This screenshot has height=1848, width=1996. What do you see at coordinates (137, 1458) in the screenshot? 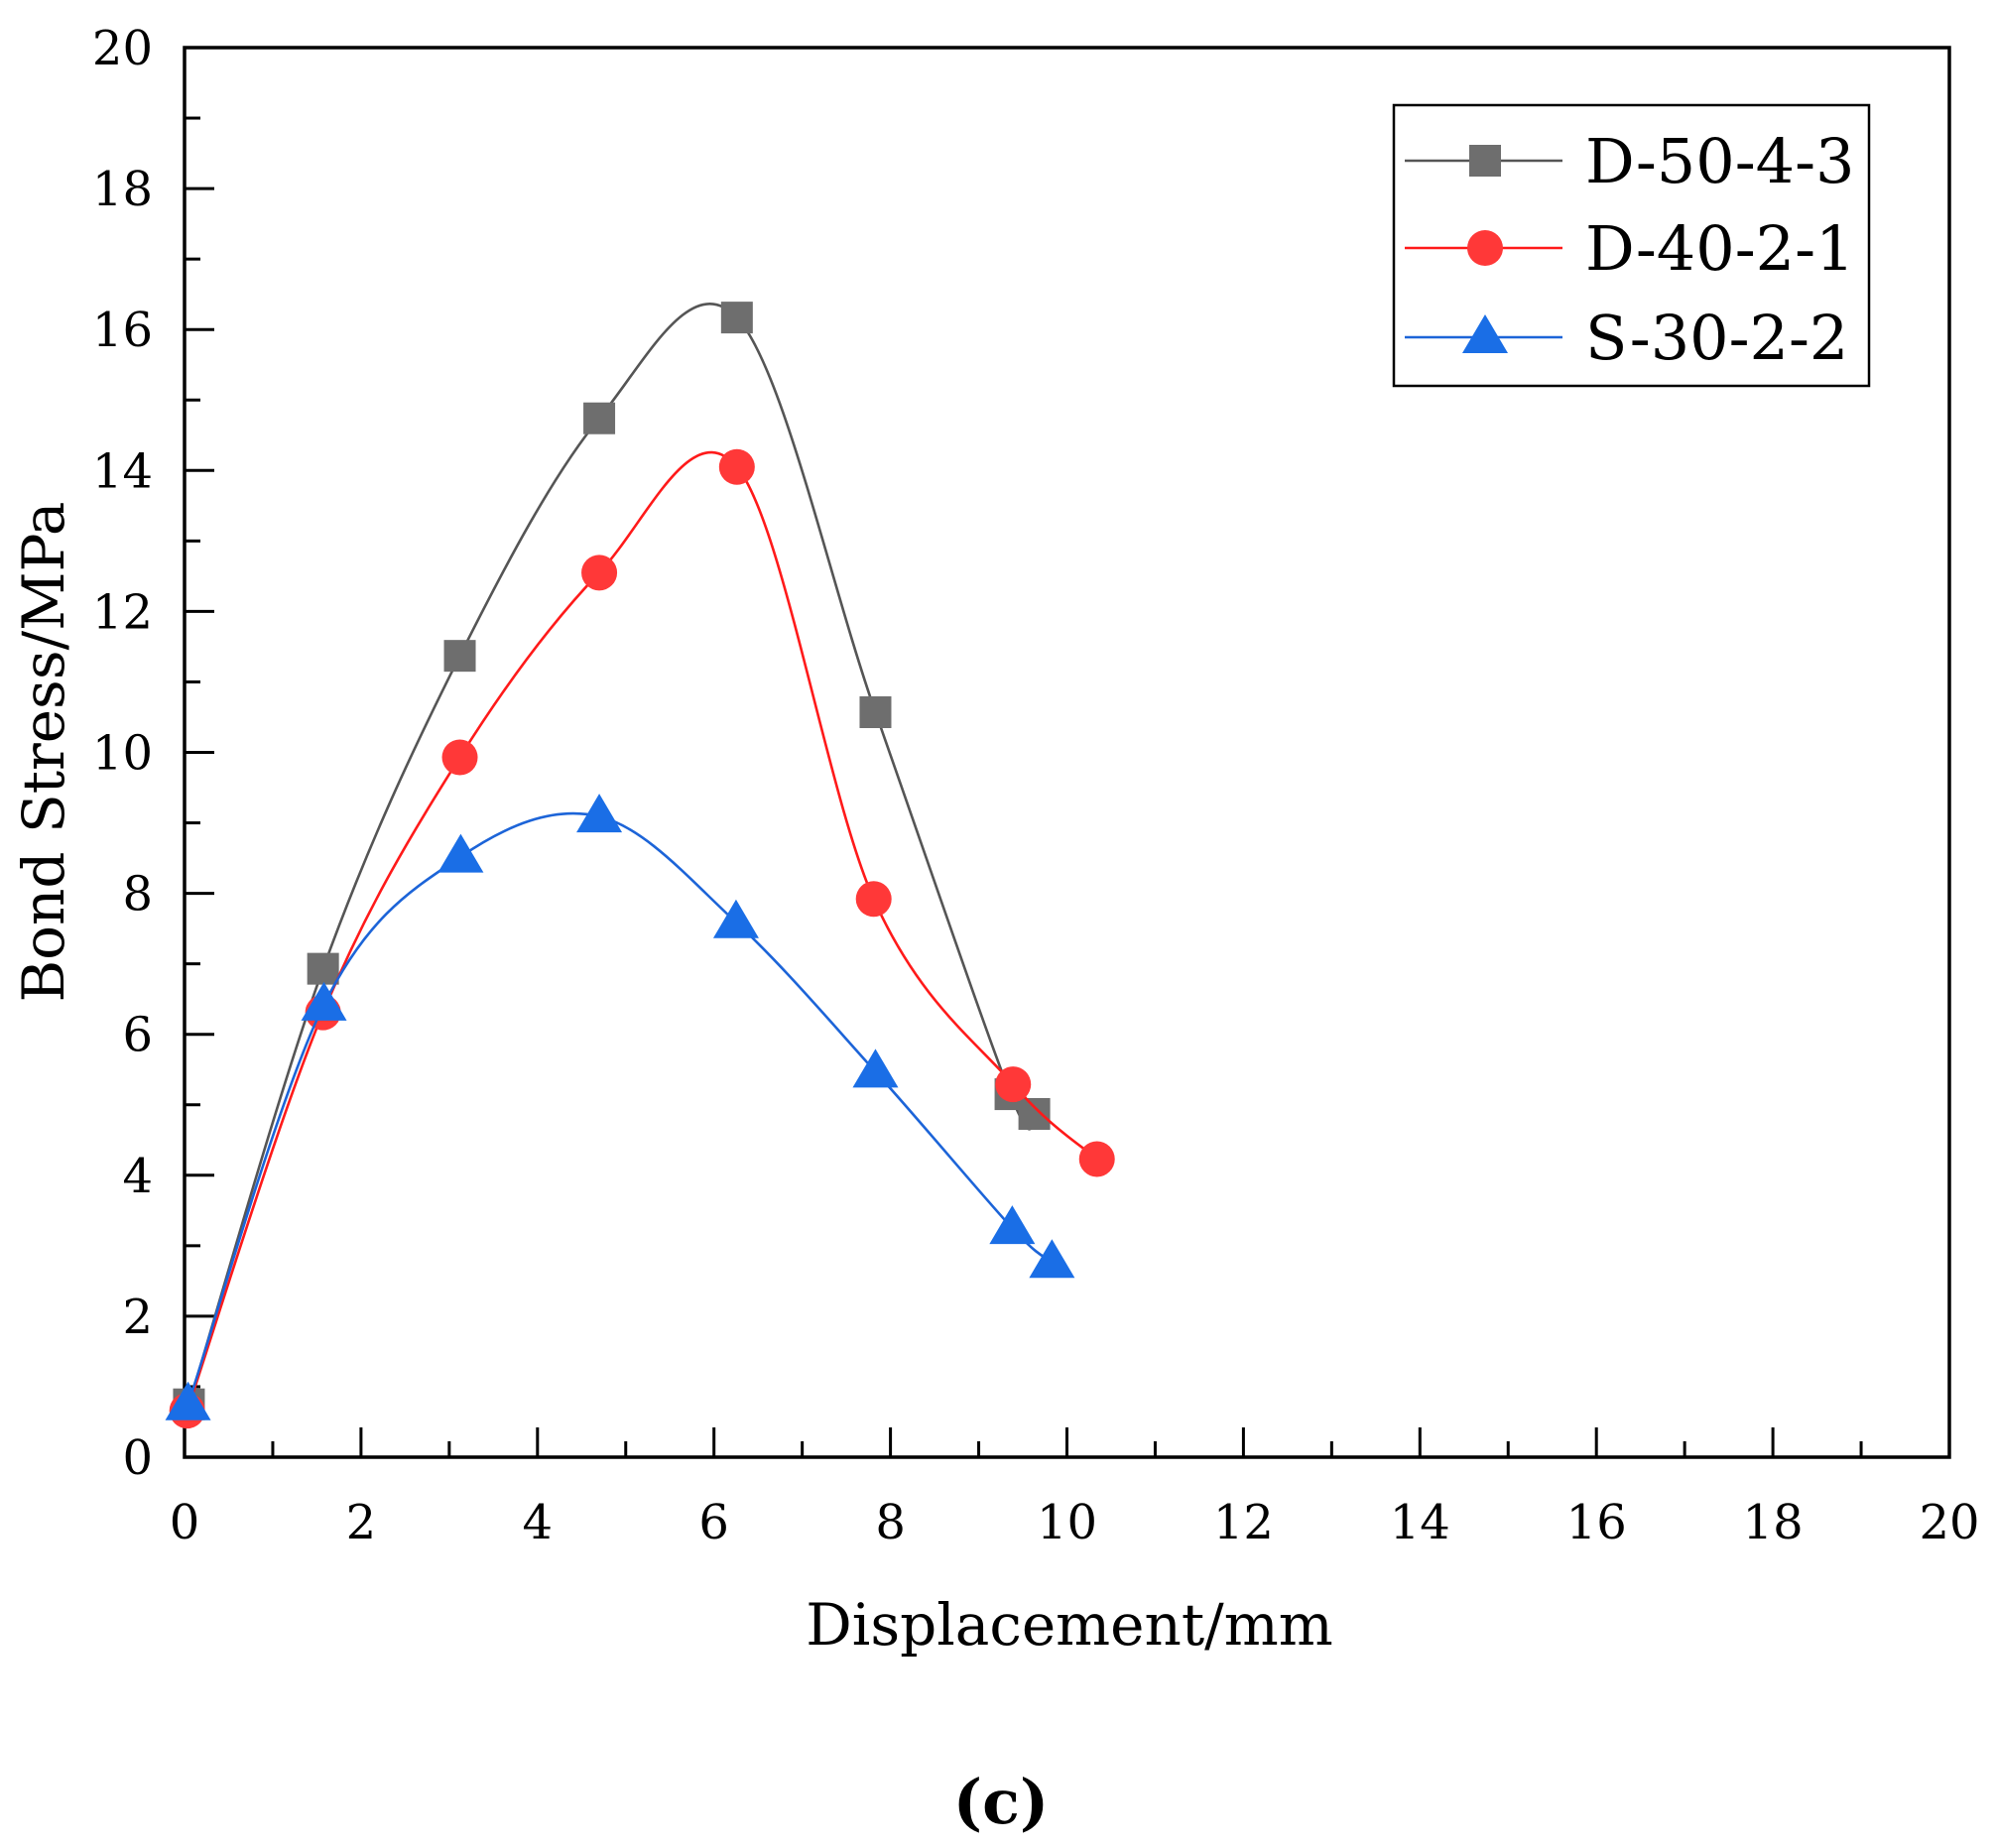
I see `y-tick-label: 0` at bounding box center [137, 1458].